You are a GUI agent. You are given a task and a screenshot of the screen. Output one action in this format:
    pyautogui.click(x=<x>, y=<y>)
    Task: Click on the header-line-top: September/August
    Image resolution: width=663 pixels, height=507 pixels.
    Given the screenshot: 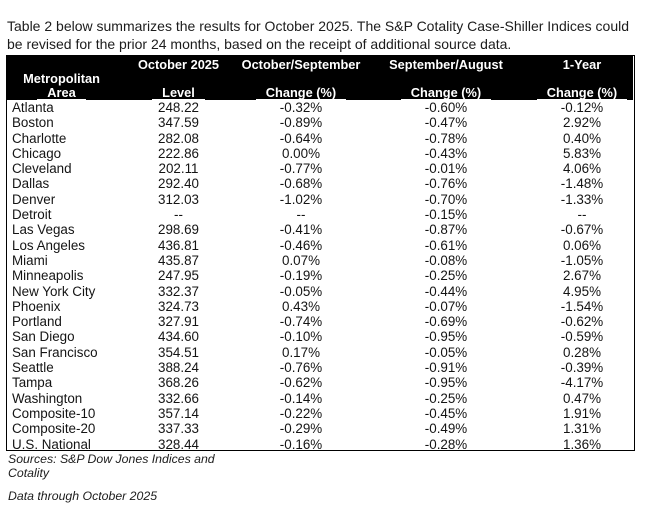 What is the action you would take?
    pyautogui.click(x=446, y=64)
    